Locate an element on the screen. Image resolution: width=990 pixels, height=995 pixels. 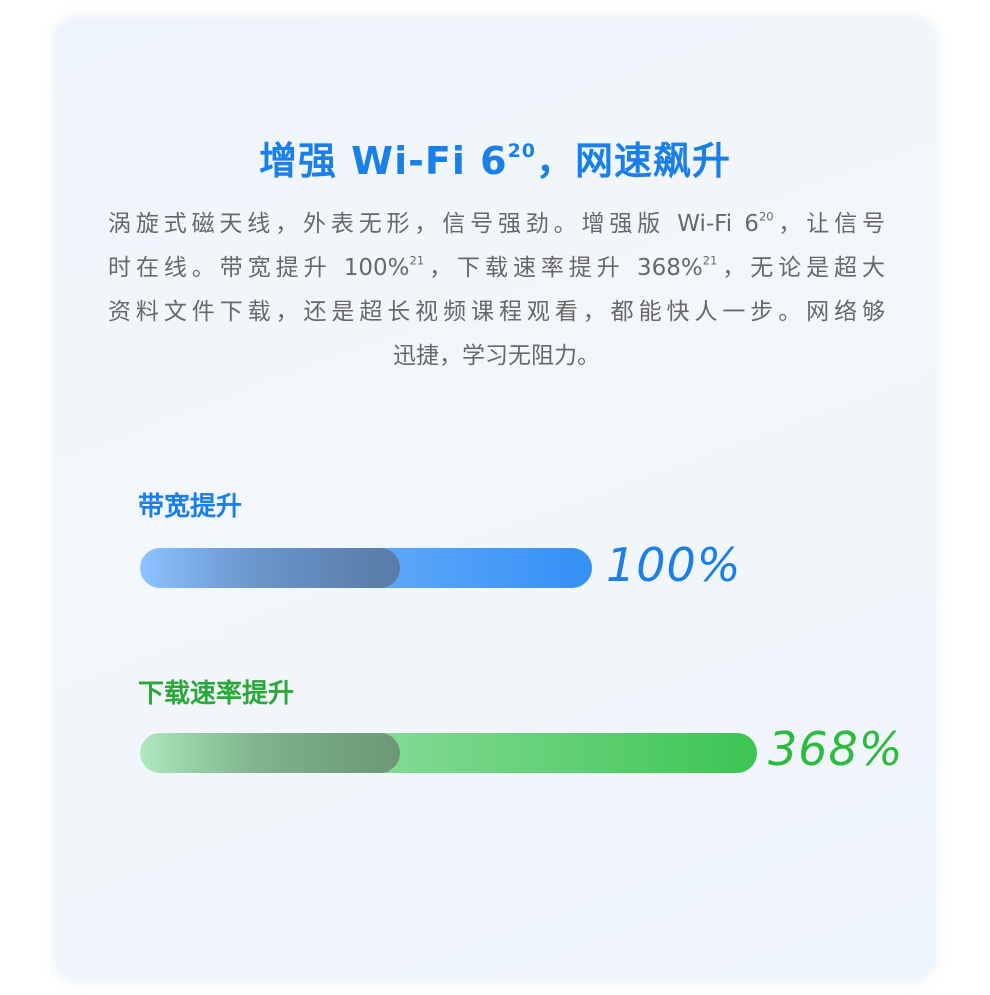
headline: 增强 Wi-Fi 620，网速飙升 is located at coordinates (495, 157).